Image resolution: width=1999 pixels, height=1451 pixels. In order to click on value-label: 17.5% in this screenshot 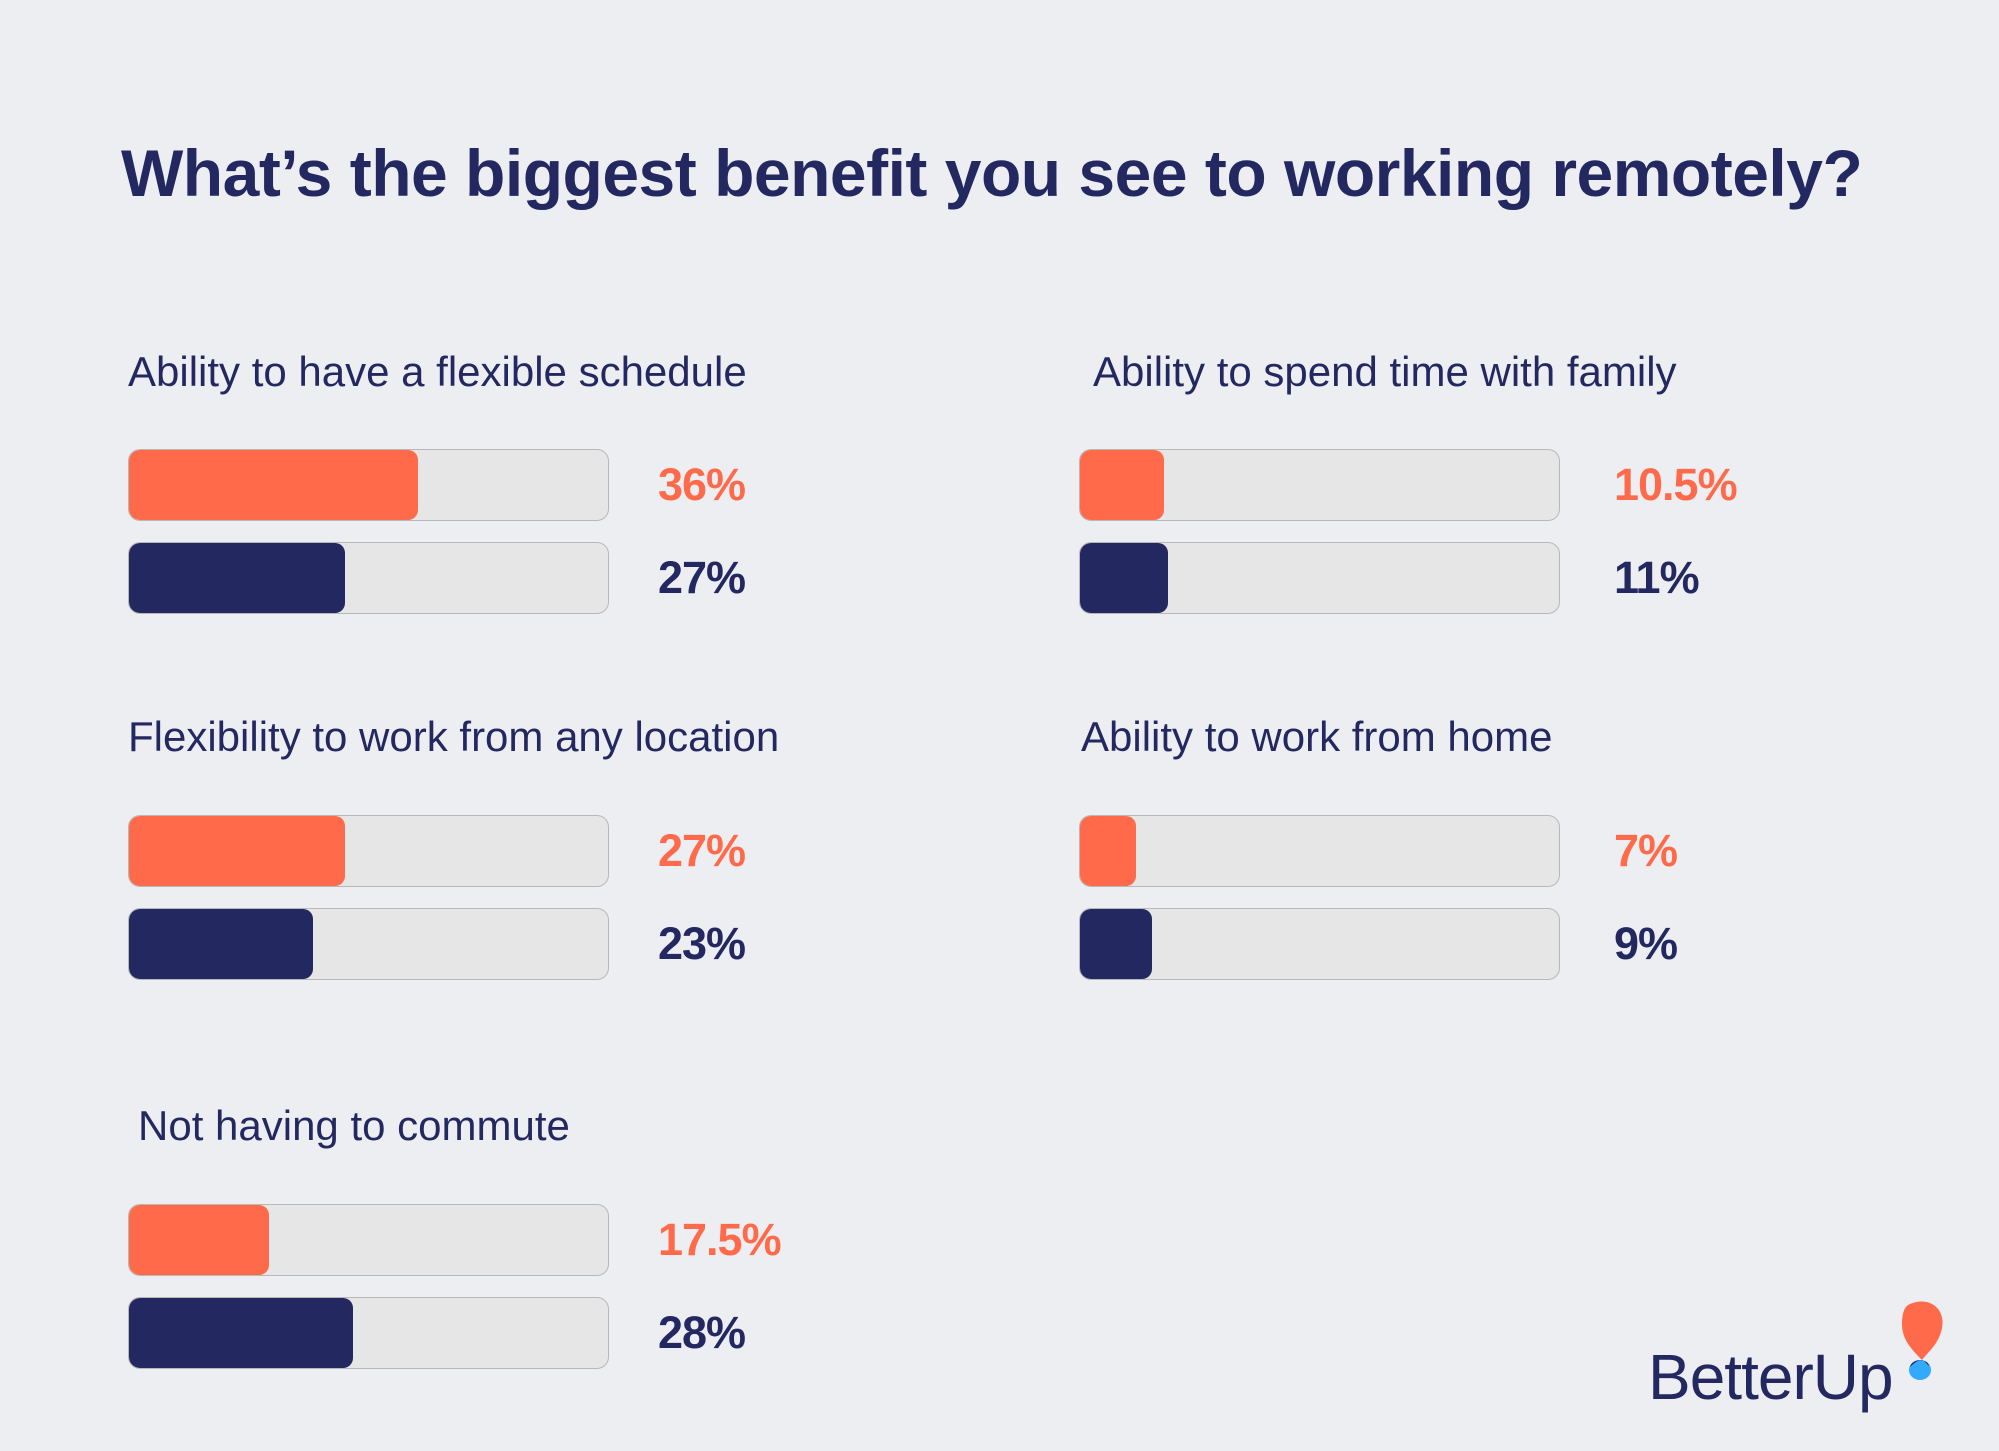, I will do `click(720, 1239)`.